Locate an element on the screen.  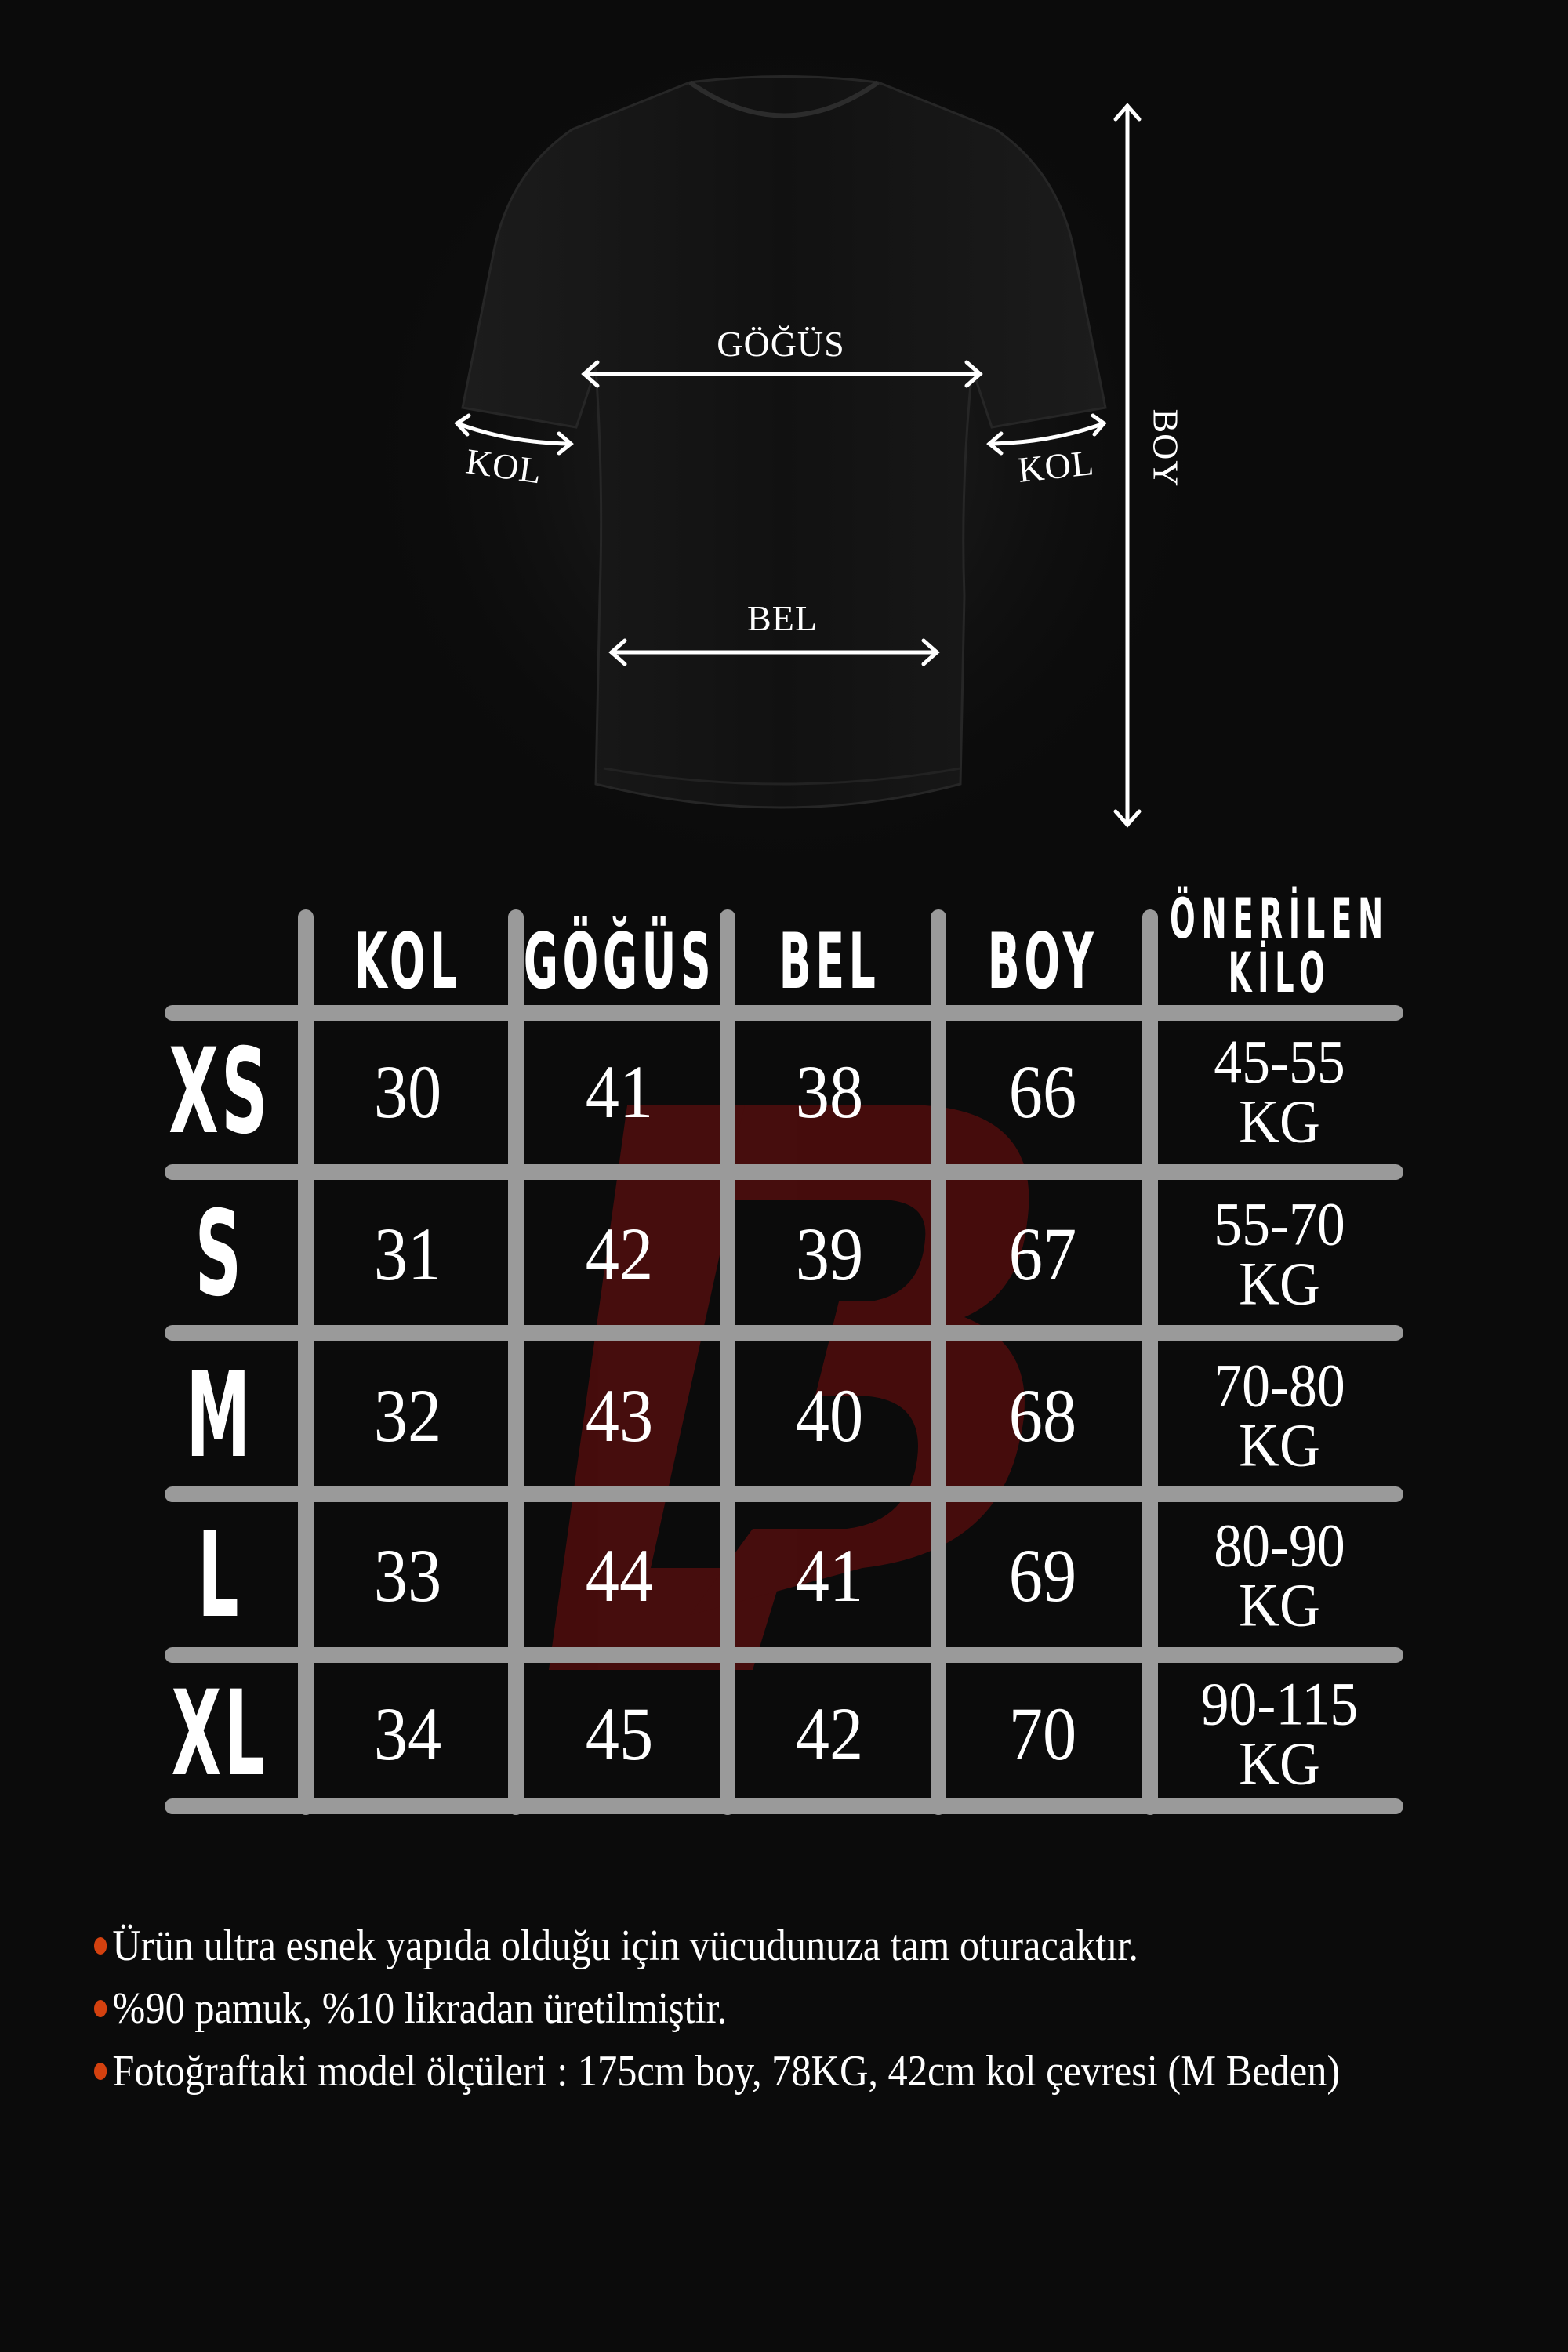
weight-range: 45-55 is located at coordinates (1279, 1061).